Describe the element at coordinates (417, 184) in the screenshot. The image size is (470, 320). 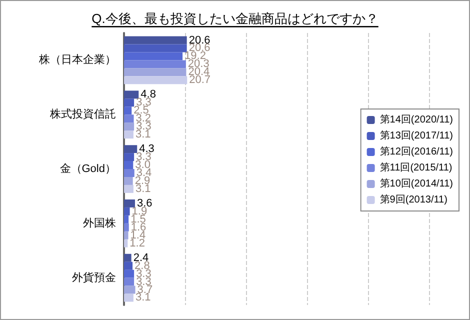
I see `legend-label: 第10回(2014/11)` at that location.